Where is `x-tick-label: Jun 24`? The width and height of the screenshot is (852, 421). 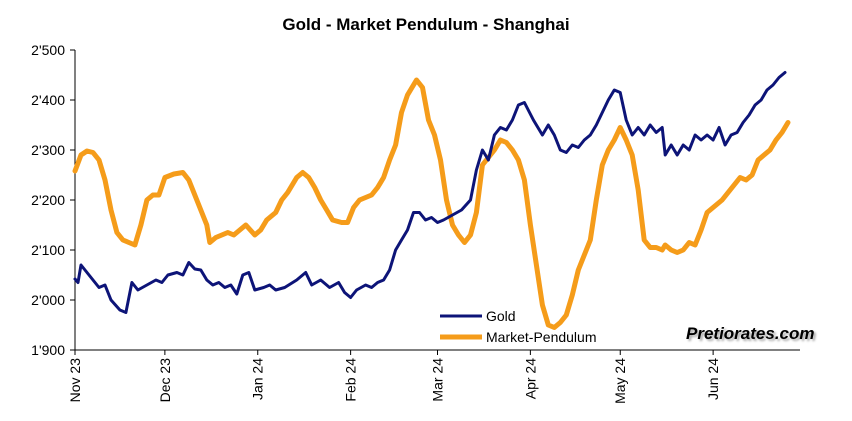 x-tick-label: Jun 24 is located at coordinates (713, 379).